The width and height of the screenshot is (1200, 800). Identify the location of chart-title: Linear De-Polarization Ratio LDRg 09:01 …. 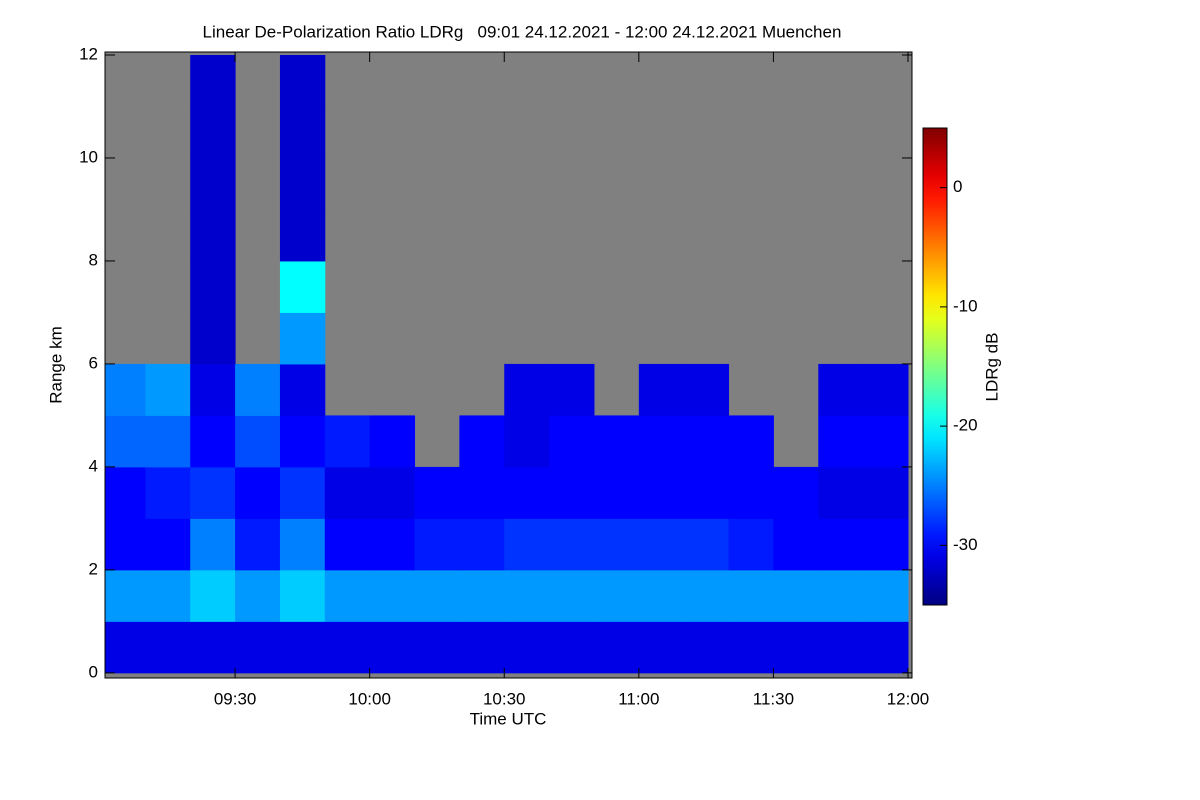
(522, 31).